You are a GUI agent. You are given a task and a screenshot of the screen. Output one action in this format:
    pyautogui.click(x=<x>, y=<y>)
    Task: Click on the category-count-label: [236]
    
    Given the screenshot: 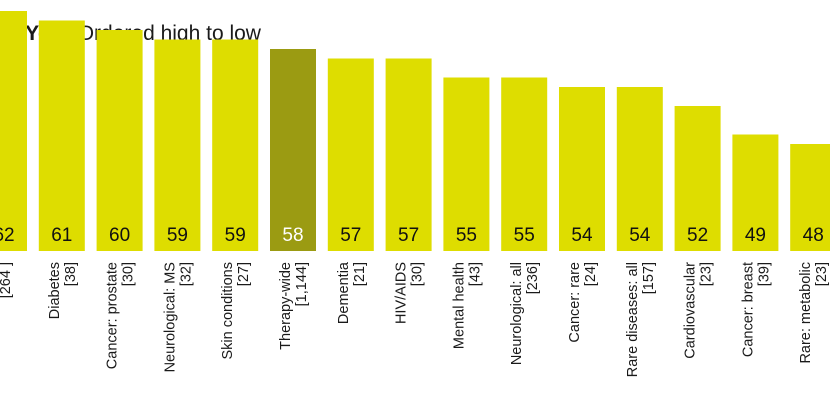 What is the action you would take?
    pyautogui.click(x=533, y=278)
    